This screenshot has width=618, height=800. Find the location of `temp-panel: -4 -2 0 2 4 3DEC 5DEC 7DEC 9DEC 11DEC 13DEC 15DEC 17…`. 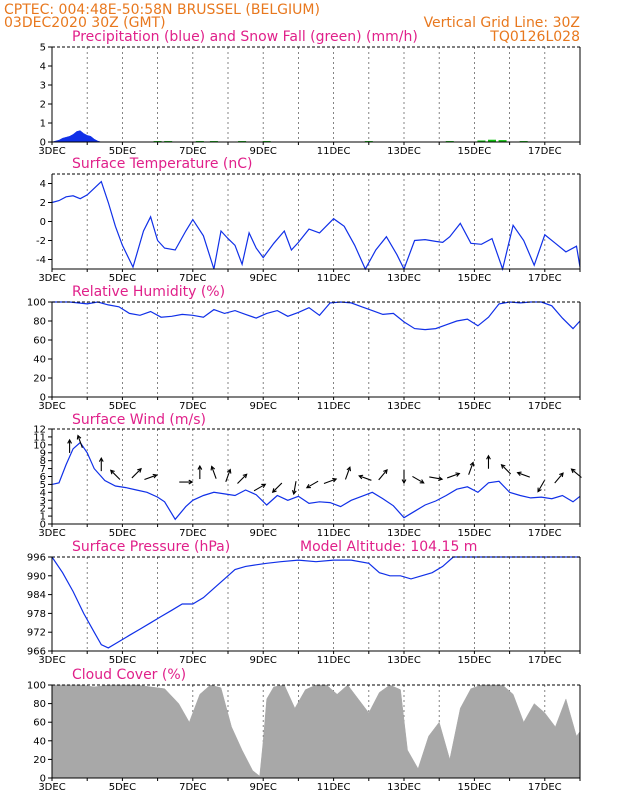

temp-panel: -4 -2 0 2 4 3DEC 5DEC 7DEC 9DEC 11DEC 13DEC 15DEC 17… is located at coordinates (308, 228).